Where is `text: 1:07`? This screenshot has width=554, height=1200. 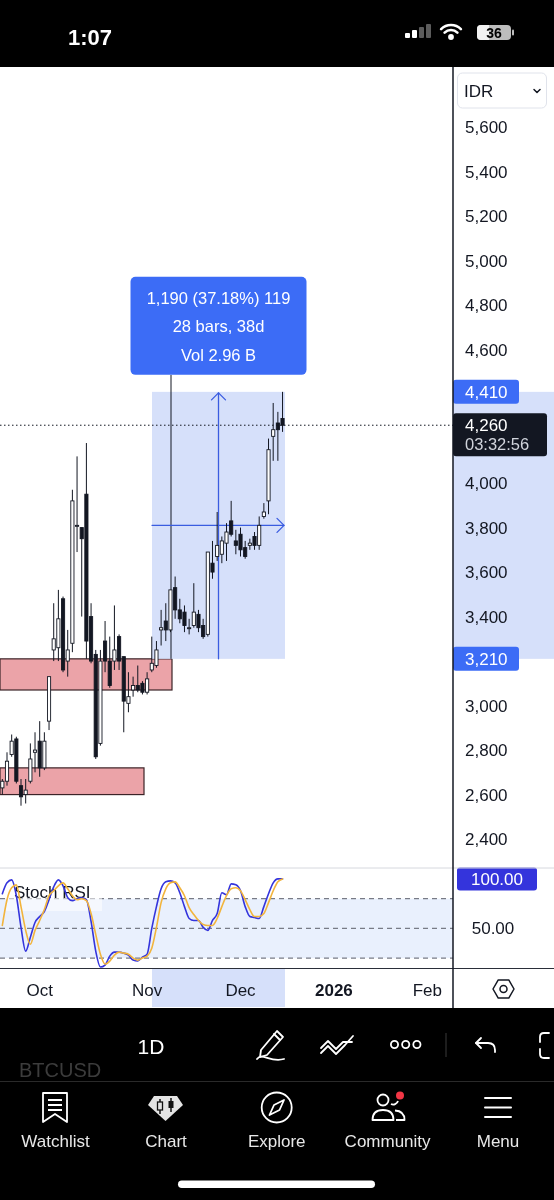
text: 1:07 is located at coordinates (90, 37).